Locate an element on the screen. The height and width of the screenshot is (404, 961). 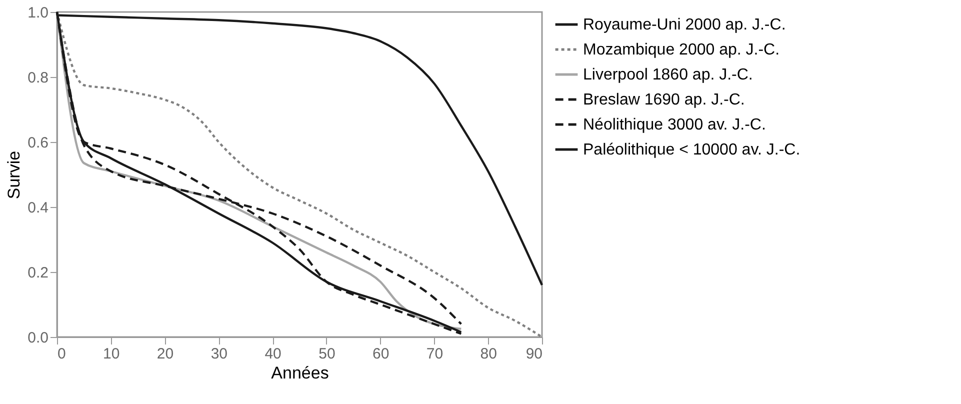
y-tick-label: 0.2 is located at coordinates (38, 273).